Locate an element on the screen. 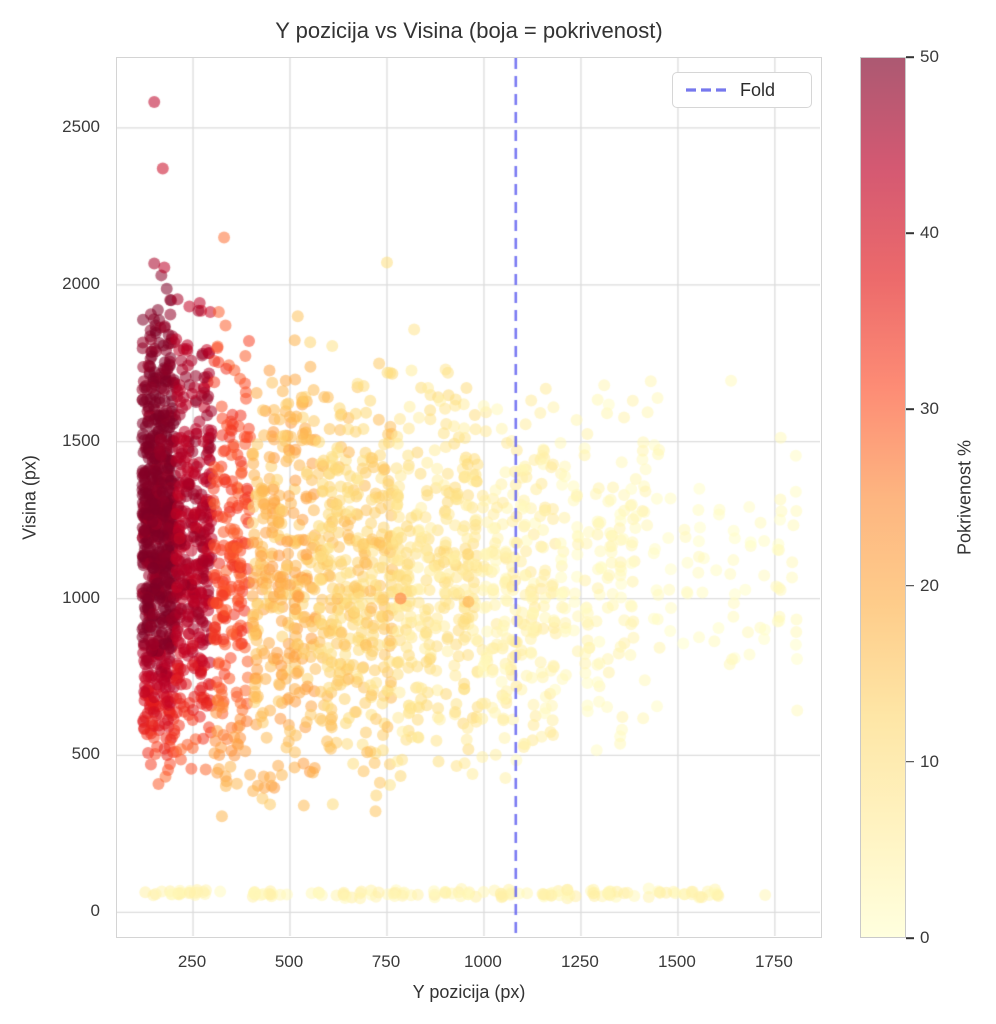 This screenshot has width=996, height=1024. x-axis-label: Y pozicija (px) is located at coordinates (469, 992).